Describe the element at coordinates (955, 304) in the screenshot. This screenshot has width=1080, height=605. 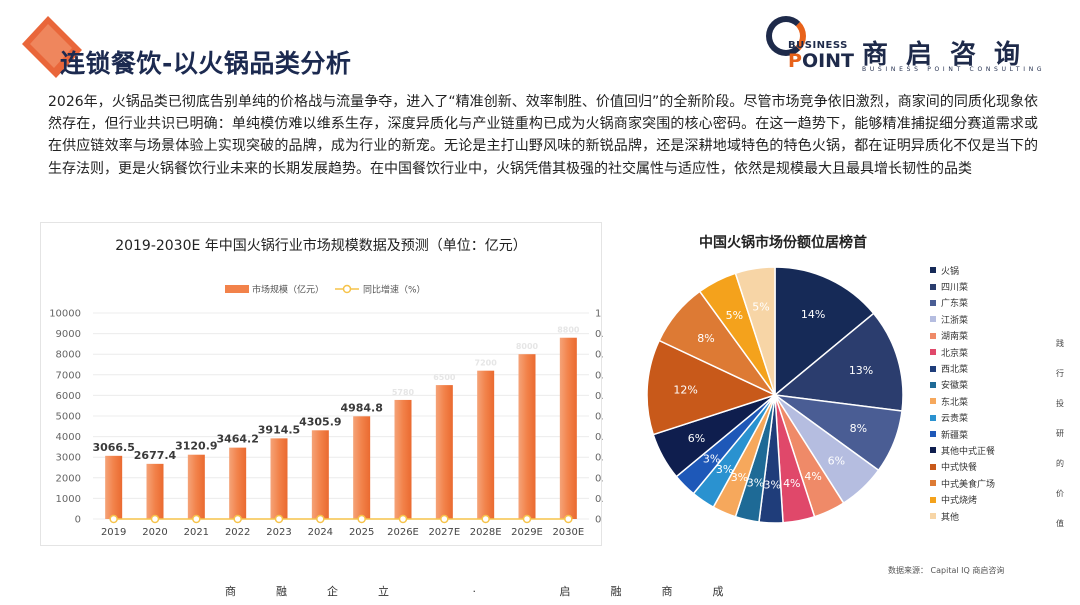
I see `legend-label: 广东菜` at that location.